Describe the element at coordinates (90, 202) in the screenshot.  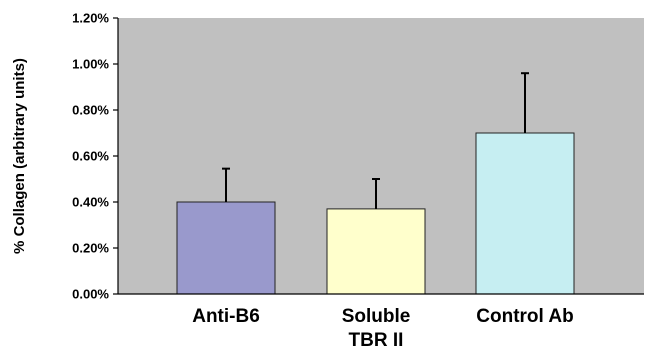
I see `y-tick-label: 0.40%` at that location.